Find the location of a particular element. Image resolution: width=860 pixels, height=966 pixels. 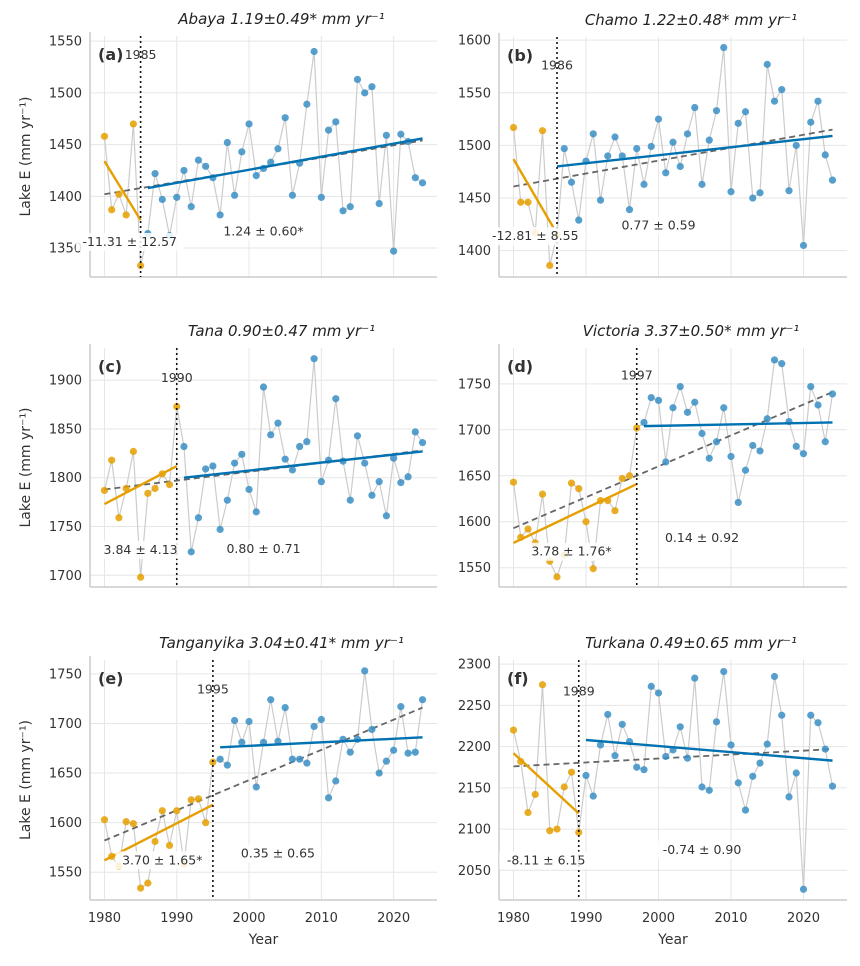

panel-title: Victoria 3.37±0.50* mm yr⁻¹ is located at coordinates (691, 331).